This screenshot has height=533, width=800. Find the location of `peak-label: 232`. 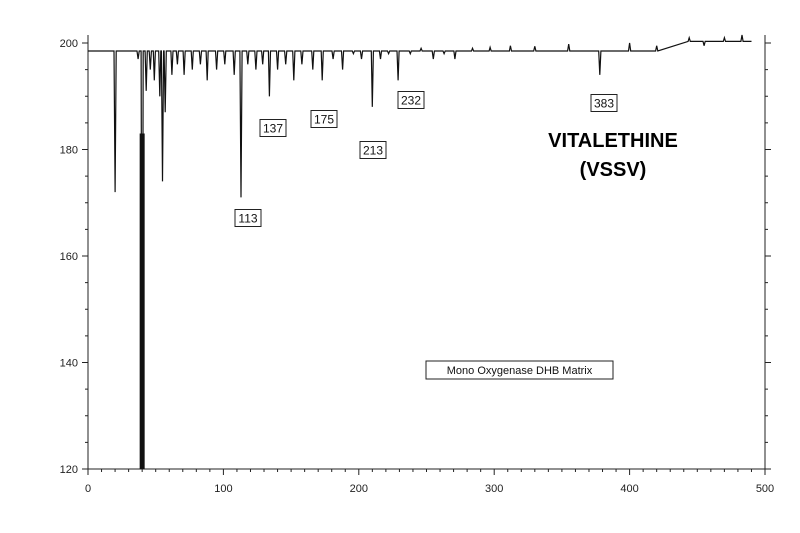

peak-label: 232 is located at coordinates (411, 101).